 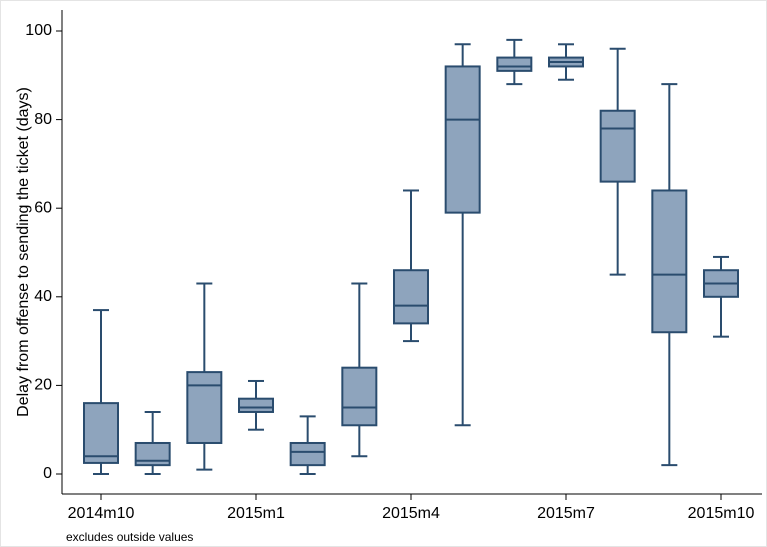 What do you see at coordinates (43, 119) in the screenshot?
I see `y-tick-label: 80` at bounding box center [43, 119].